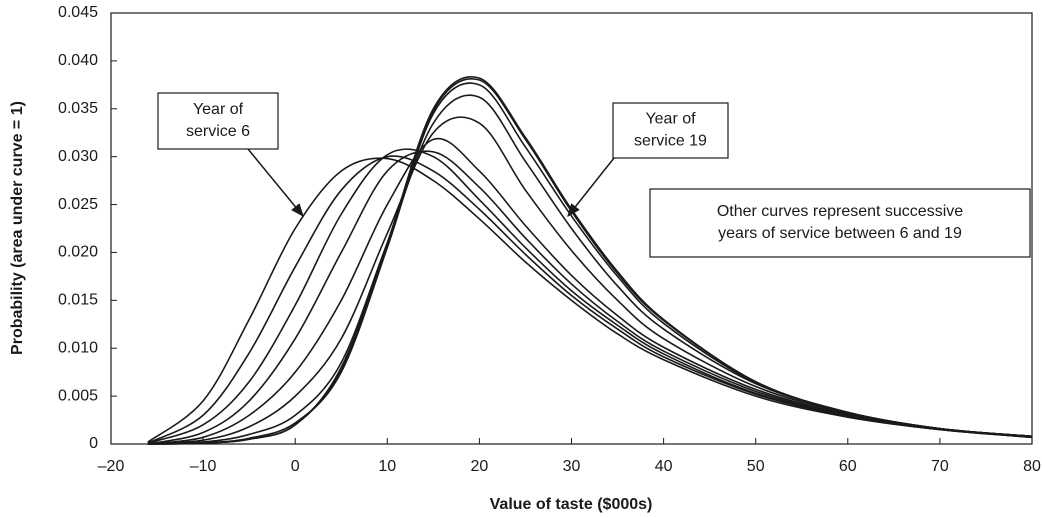 Image resolution: width=1042 pixels, height=517 pixels. I want to click on y-tick-label: 0.005, so click(78, 395).